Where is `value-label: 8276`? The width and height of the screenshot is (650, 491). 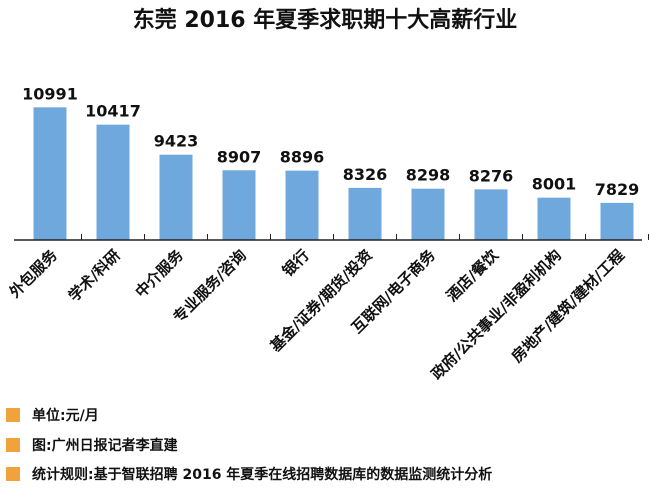
value-label: 8276 is located at coordinates (491, 175).